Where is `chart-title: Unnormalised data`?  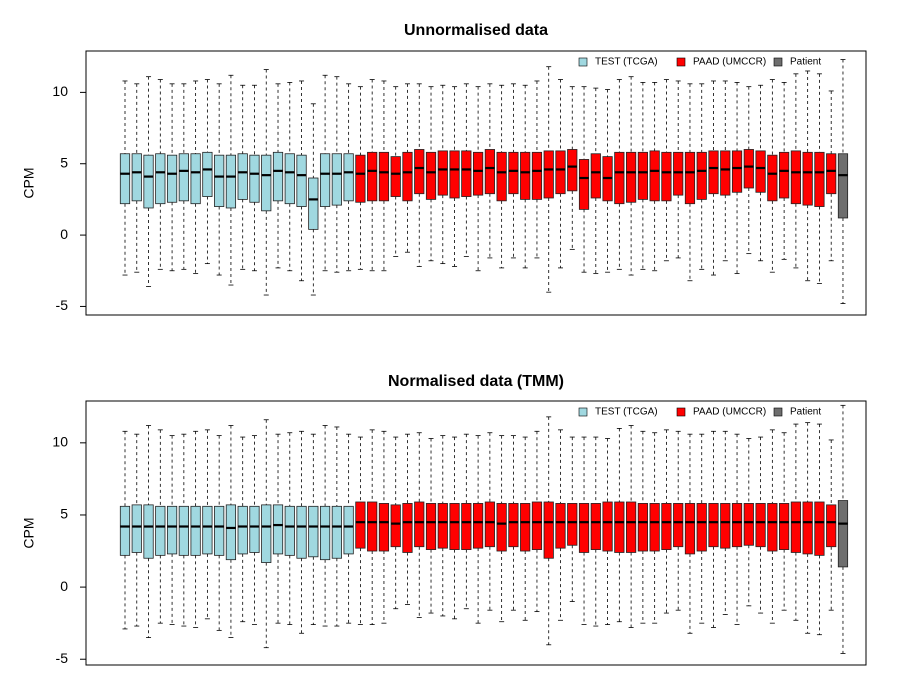 chart-title: Unnormalised data is located at coordinates (476, 30).